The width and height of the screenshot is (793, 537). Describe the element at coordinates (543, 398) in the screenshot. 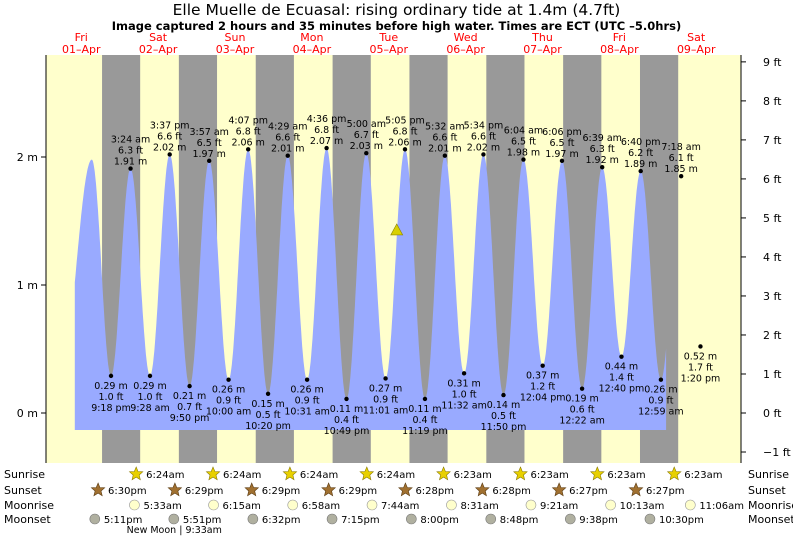

I see `extreme-time: 12:04 pm` at that location.